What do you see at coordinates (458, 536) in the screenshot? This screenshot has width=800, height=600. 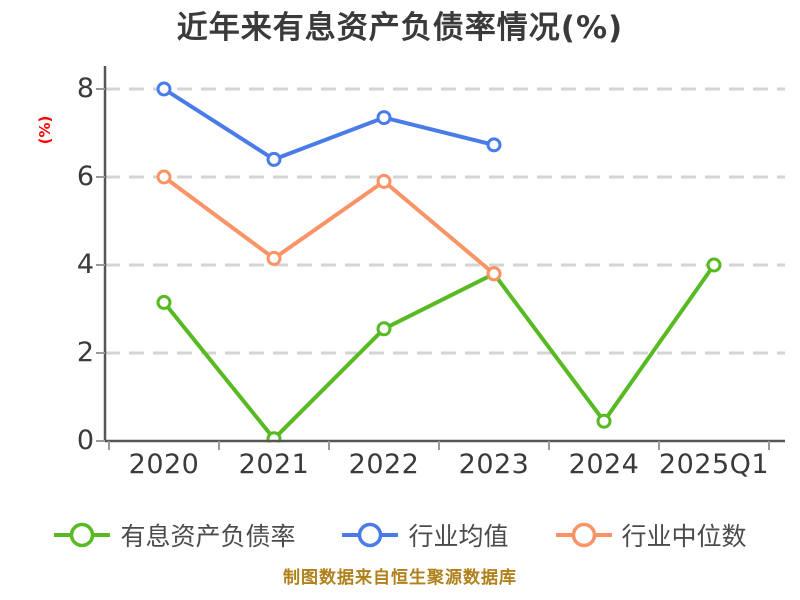 I see `legend-label: 行业均值` at bounding box center [458, 536].